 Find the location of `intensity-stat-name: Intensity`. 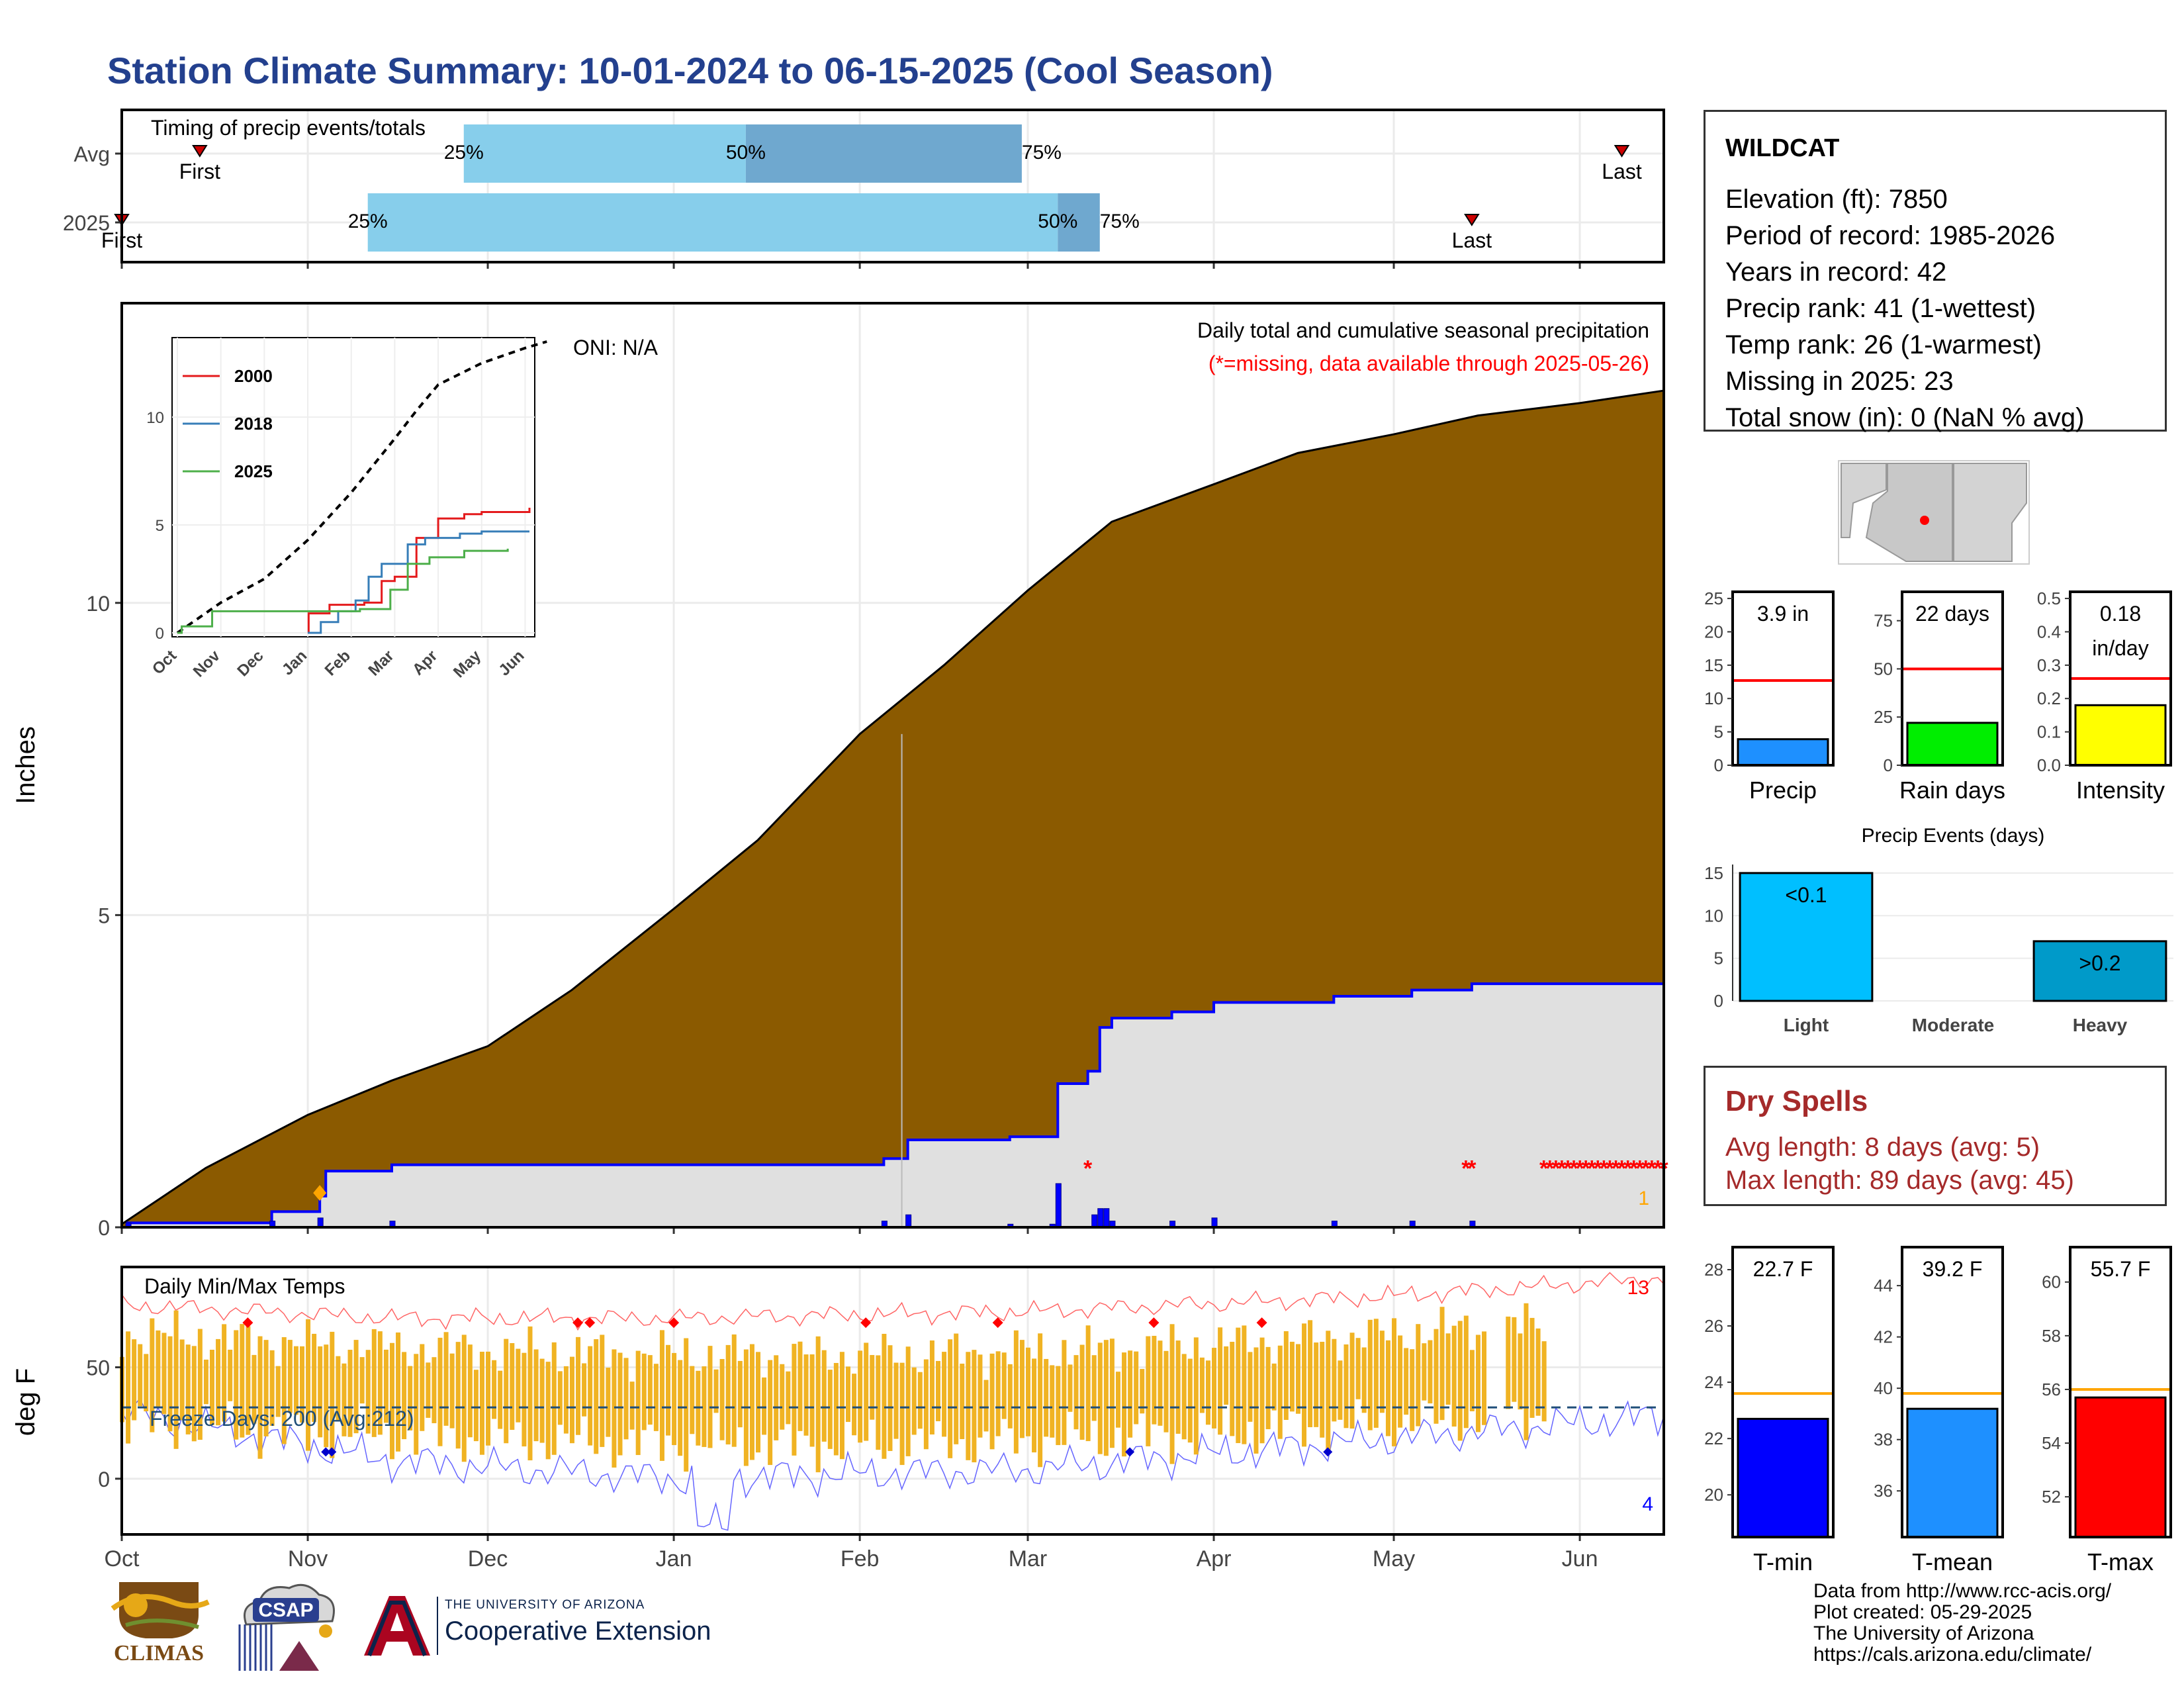

intensity-stat-name: Intensity is located at coordinates (2120, 790).